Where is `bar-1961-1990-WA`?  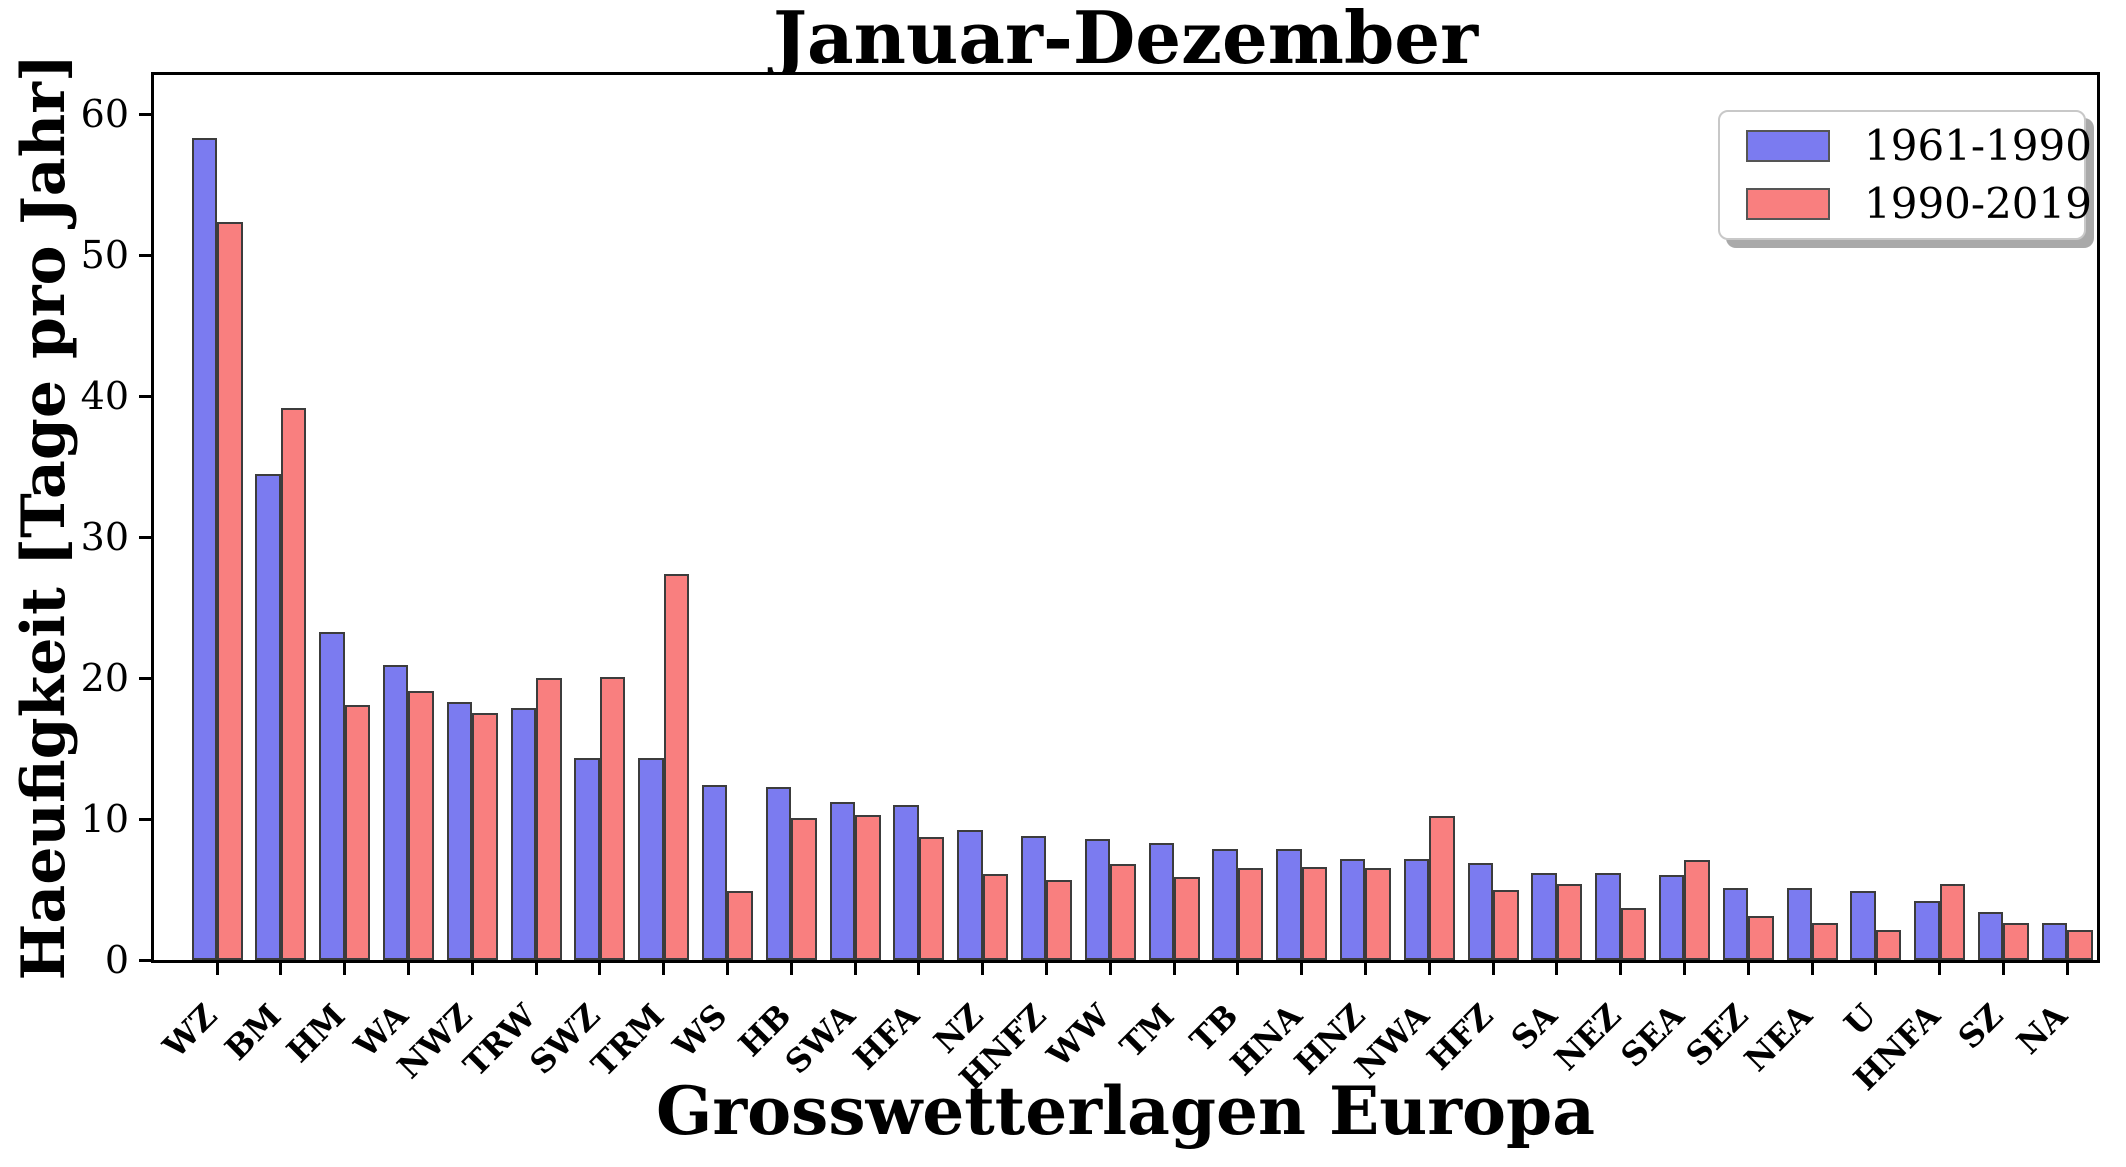 bar-1961-1990-WA is located at coordinates (395, 812).